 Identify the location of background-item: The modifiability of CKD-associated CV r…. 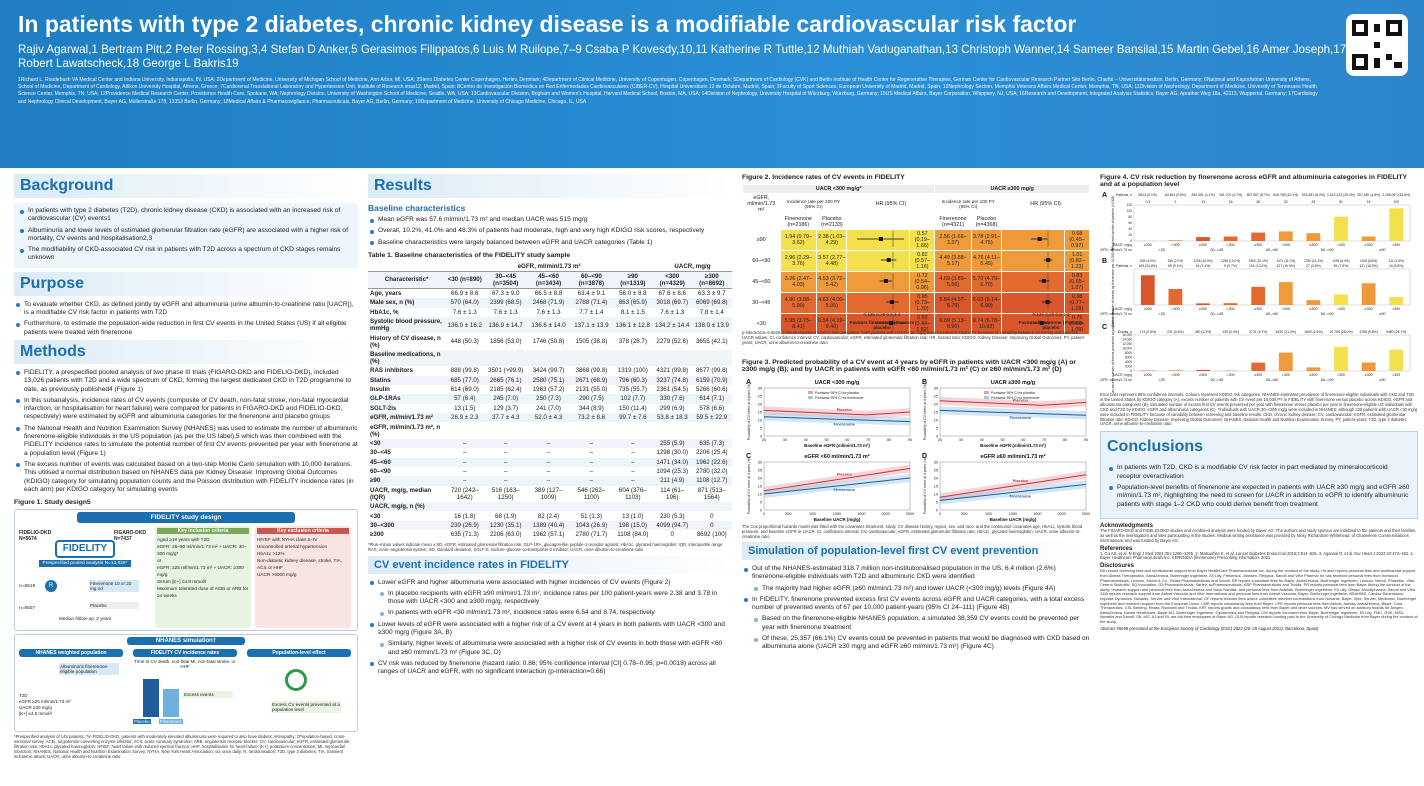
(186, 254).